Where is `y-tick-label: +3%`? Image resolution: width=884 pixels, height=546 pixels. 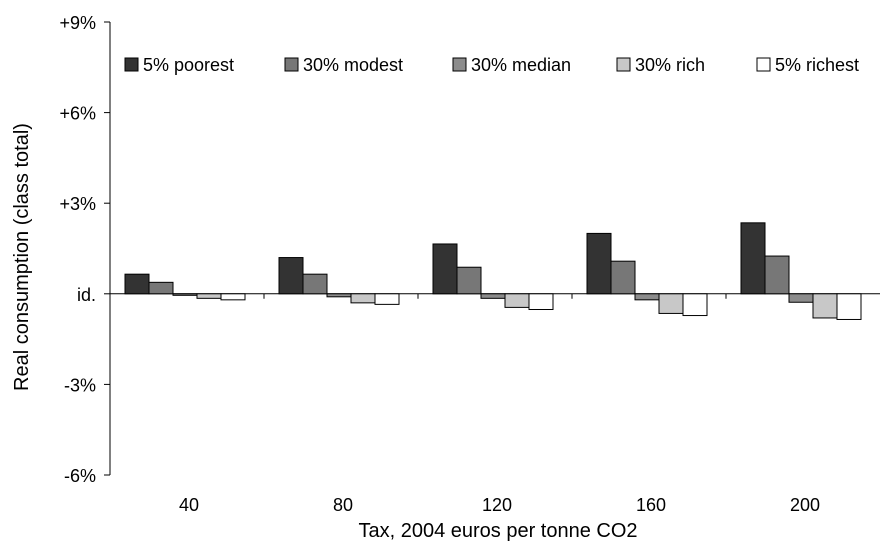 y-tick-label: +3% is located at coordinates (77, 204).